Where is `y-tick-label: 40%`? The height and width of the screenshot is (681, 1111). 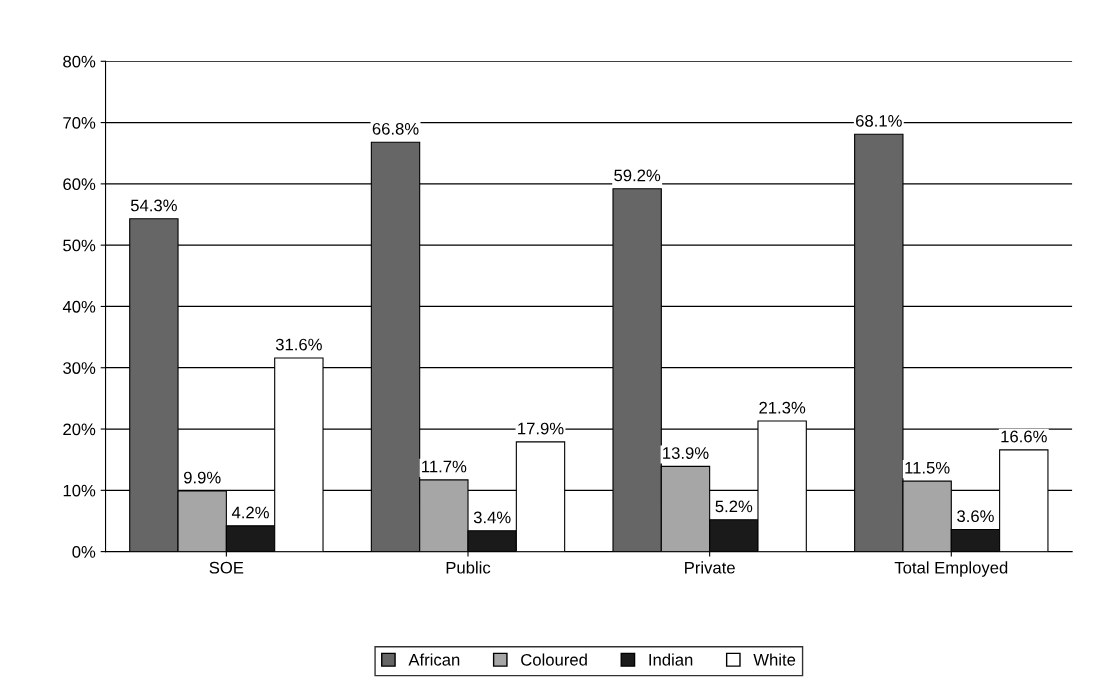
y-tick-label: 40% is located at coordinates (79, 306).